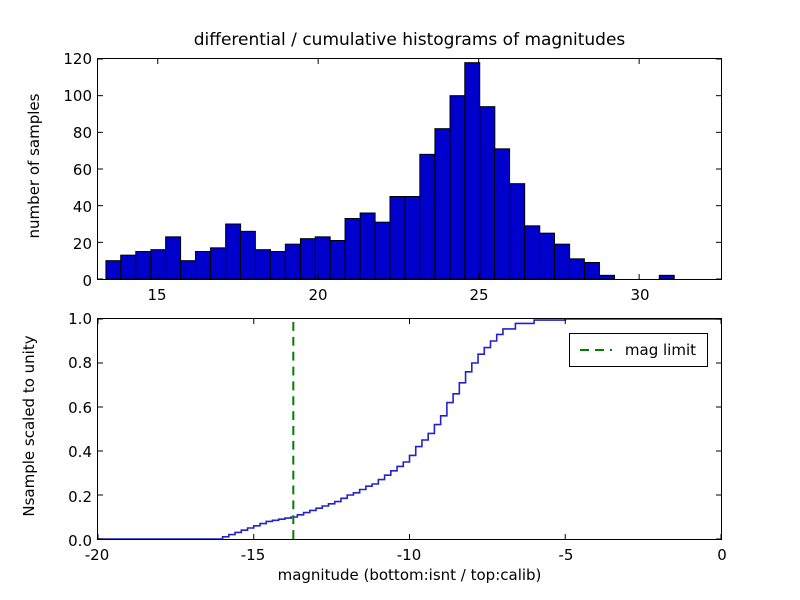 This screenshot has width=800, height=600. What do you see at coordinates (80, 319) in the screenshot?
I see `bot-ytick-1-0: 1.0` at bounding box center [80, 319].